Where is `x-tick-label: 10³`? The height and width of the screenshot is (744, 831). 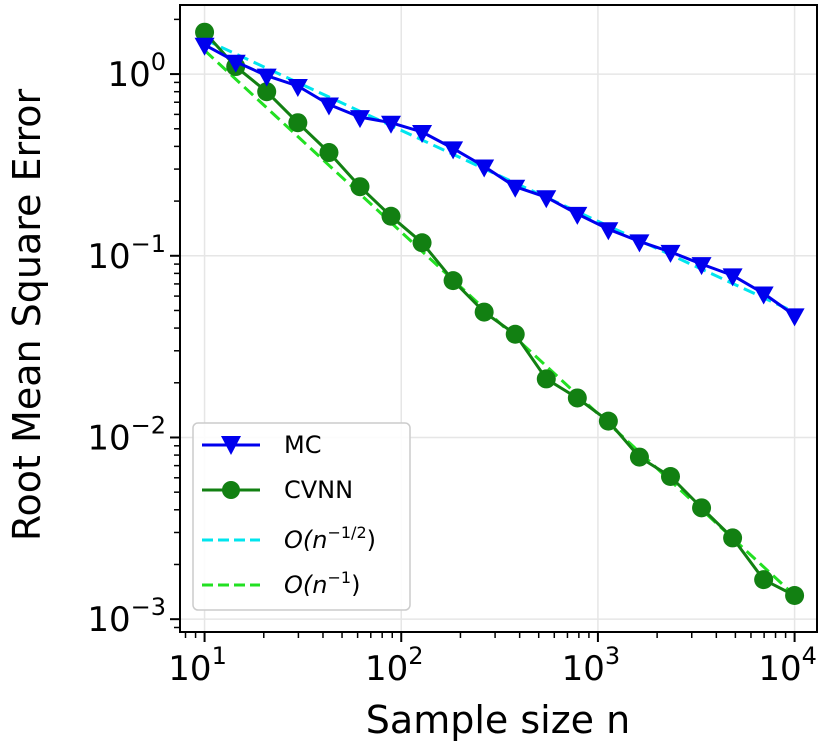
x-tick-label: 10³ is located at coordinates (591, 665).